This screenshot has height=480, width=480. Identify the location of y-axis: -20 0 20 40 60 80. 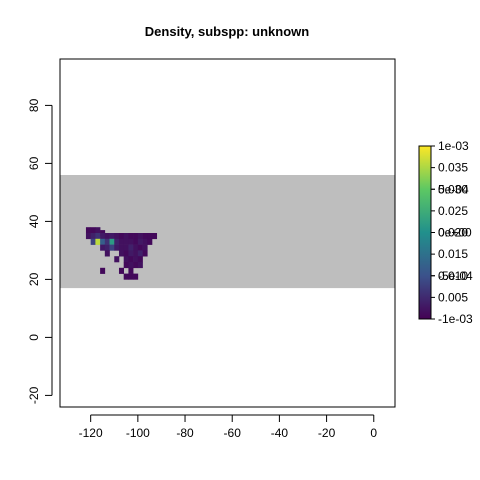
(40, 251).